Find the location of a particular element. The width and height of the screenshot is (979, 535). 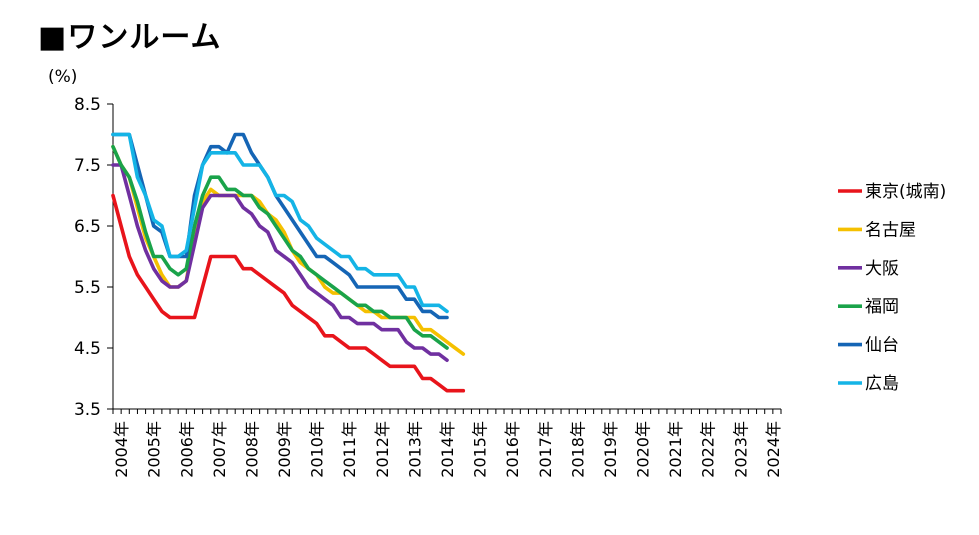

x-tick-label: 2013年 is located at coordinates (414, 449).